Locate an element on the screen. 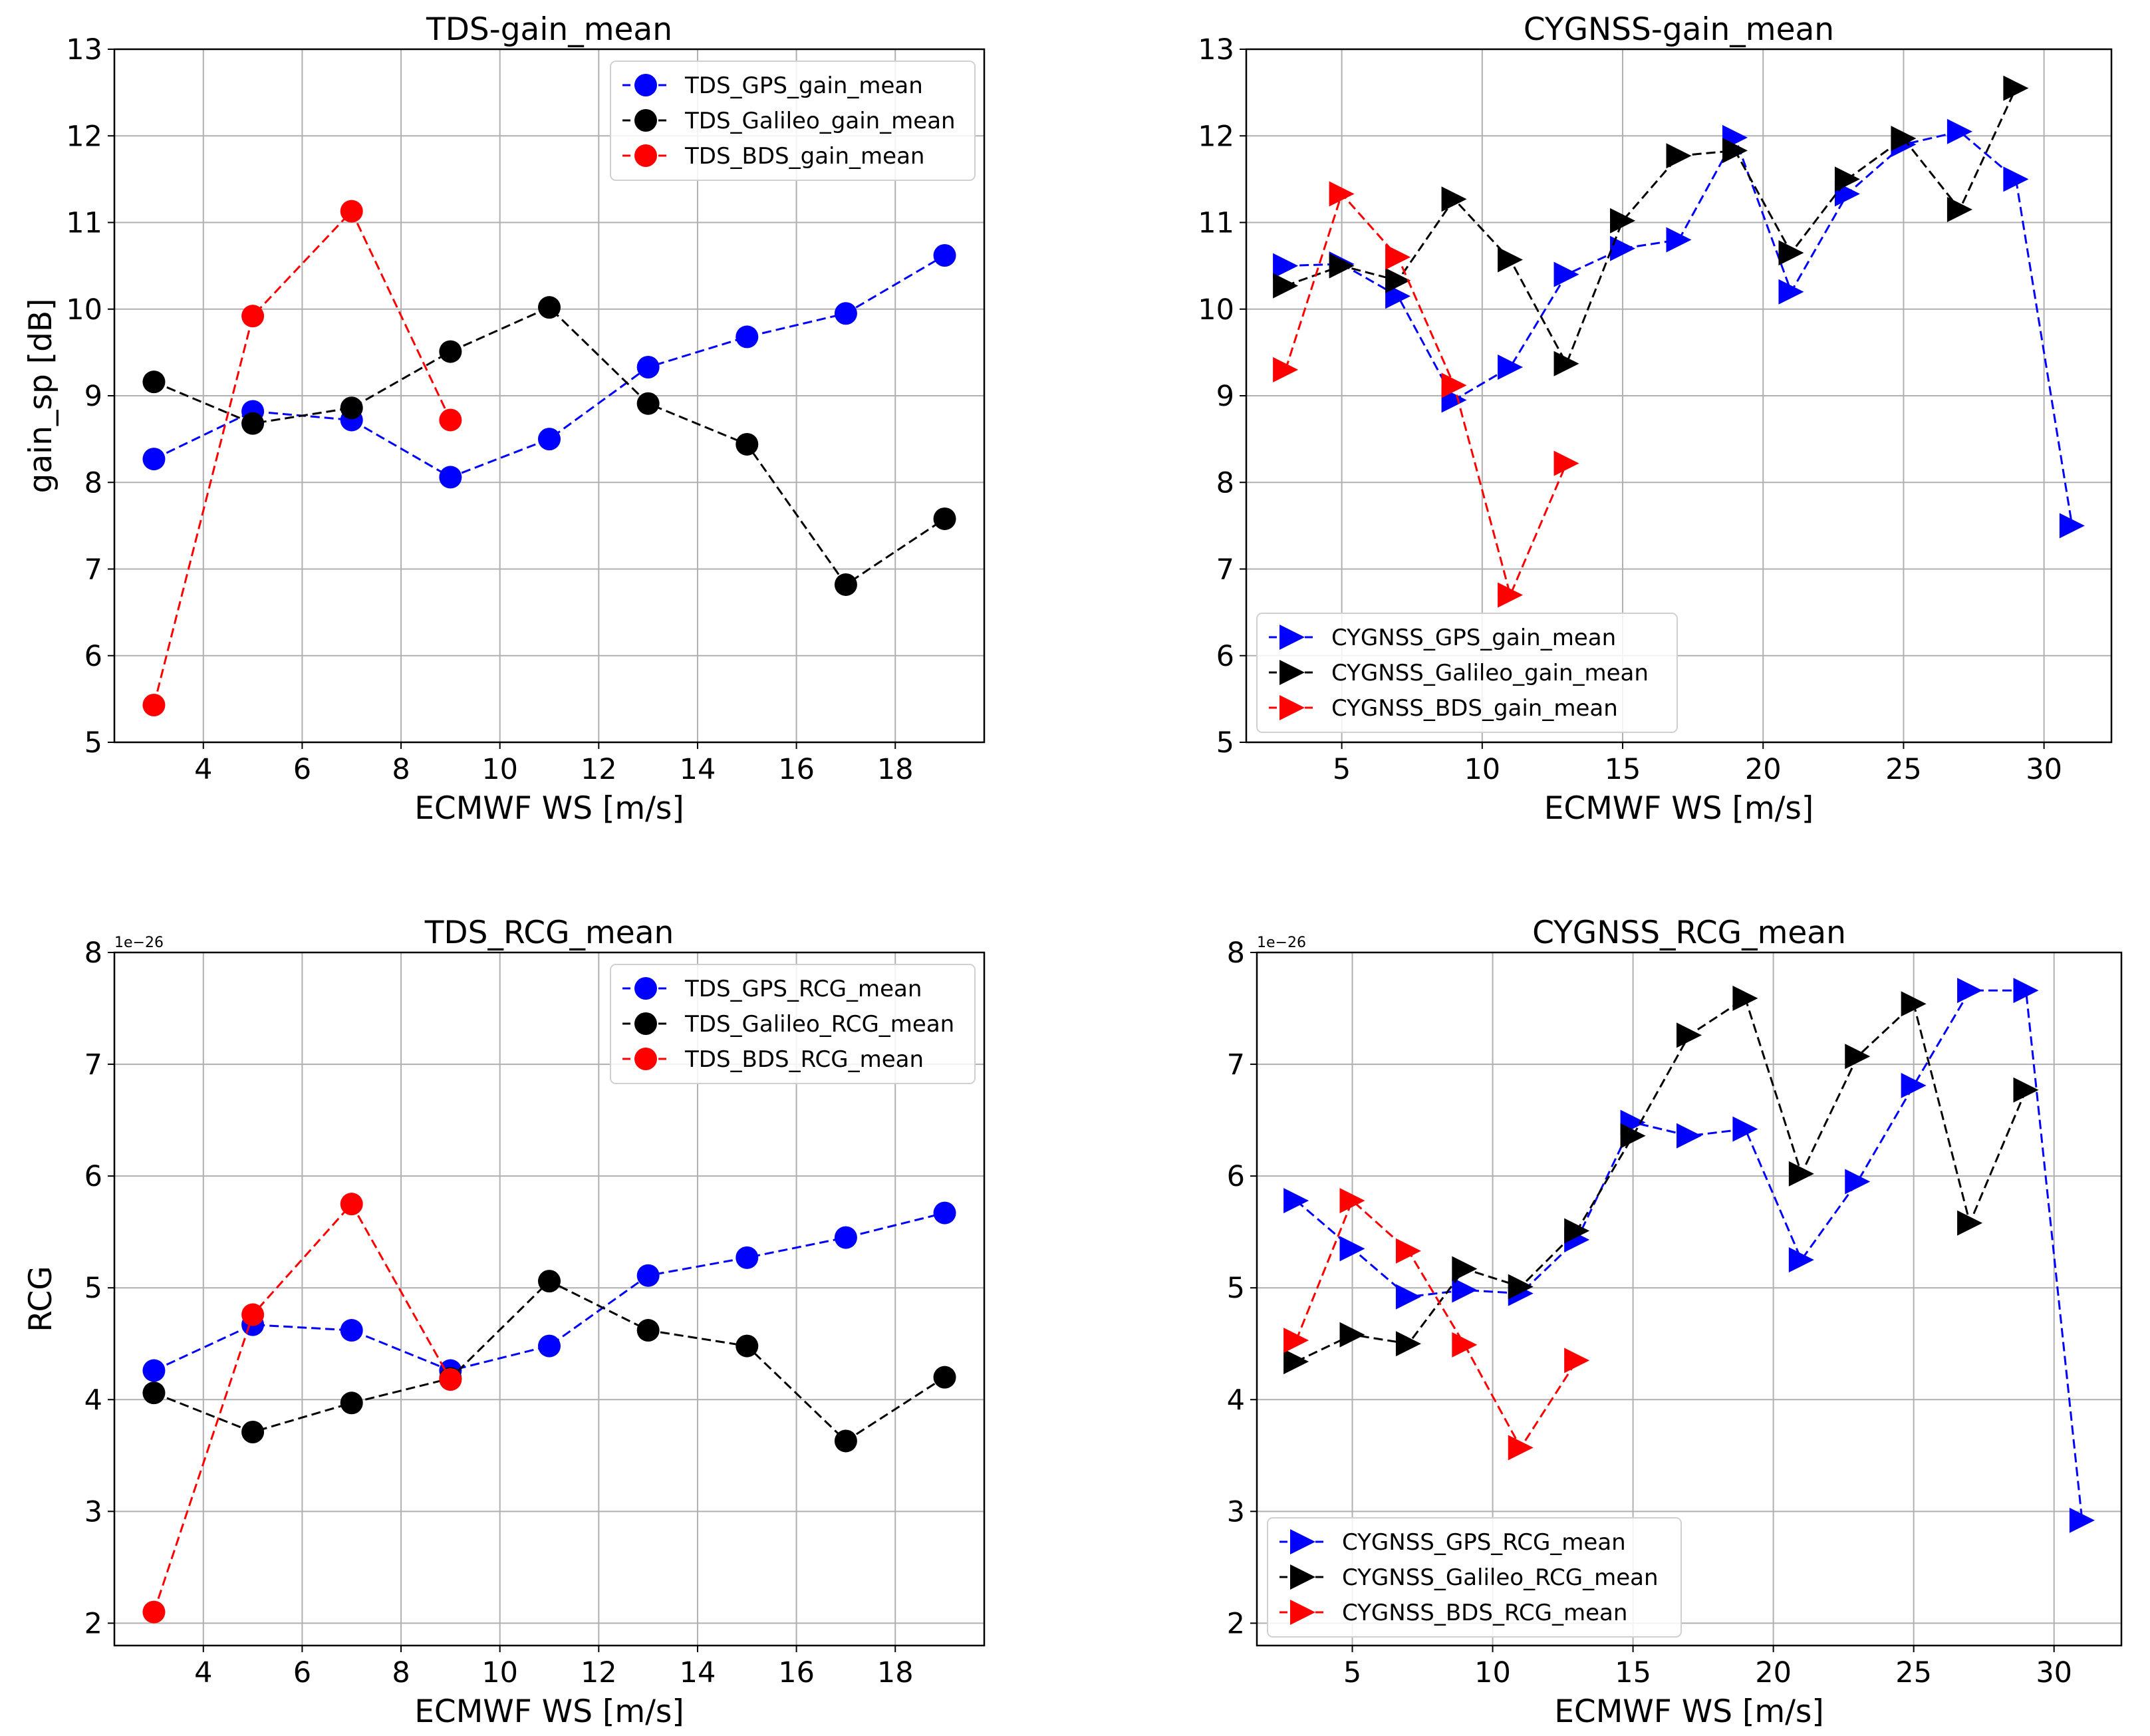 The width and height of the screenshot is (2150, 1736). series-CYGNSS_Galileo_gain_mean is located at coordinates (1651, 225).